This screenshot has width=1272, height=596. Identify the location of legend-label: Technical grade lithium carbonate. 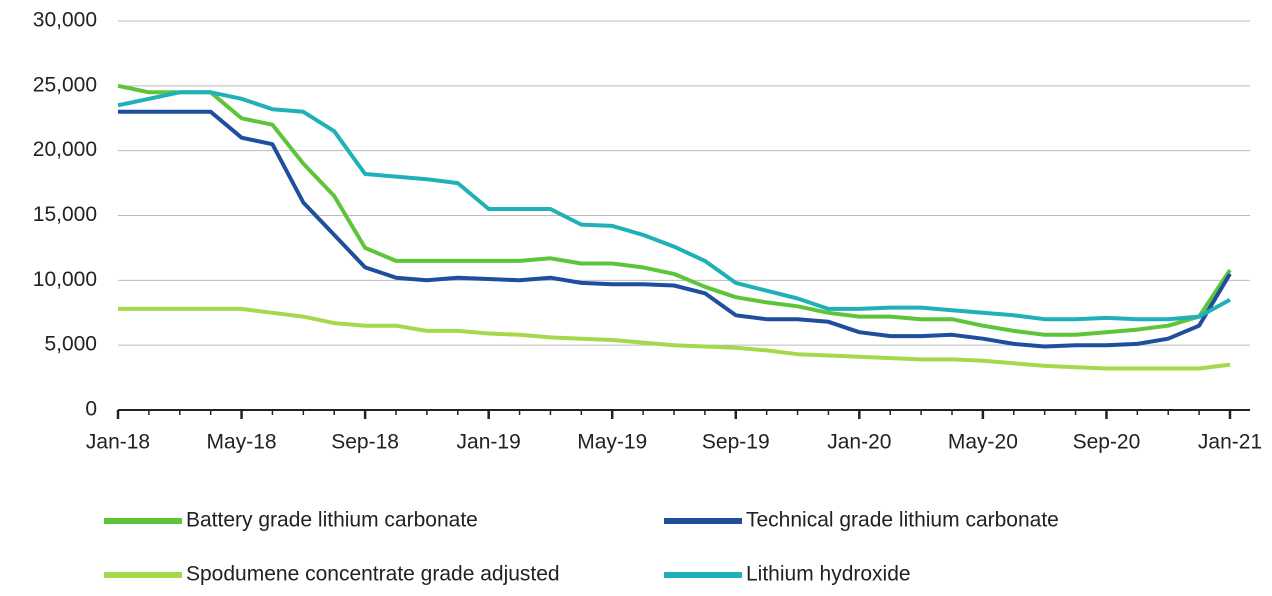
(902, 520).